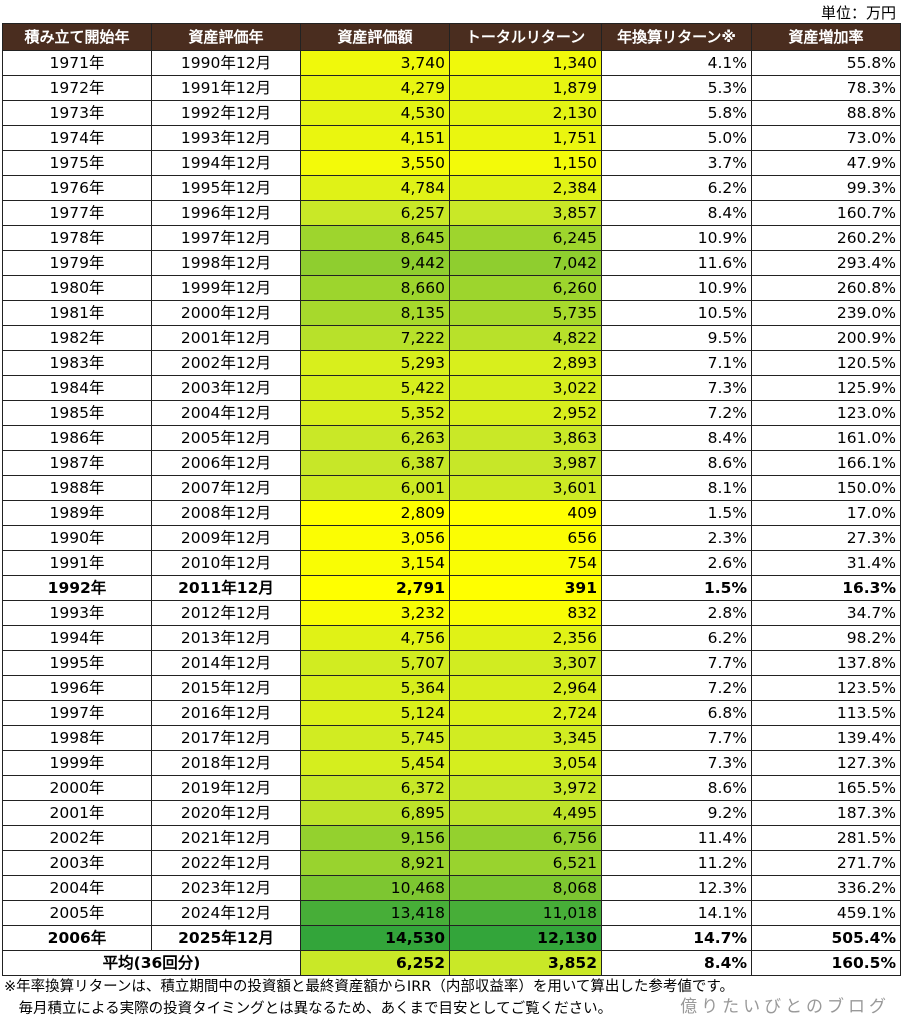  What do you see at coordinates (77, 888) in the screenshot?
I see `start-year-cell: 2004年` at bounding box center [77, 888].